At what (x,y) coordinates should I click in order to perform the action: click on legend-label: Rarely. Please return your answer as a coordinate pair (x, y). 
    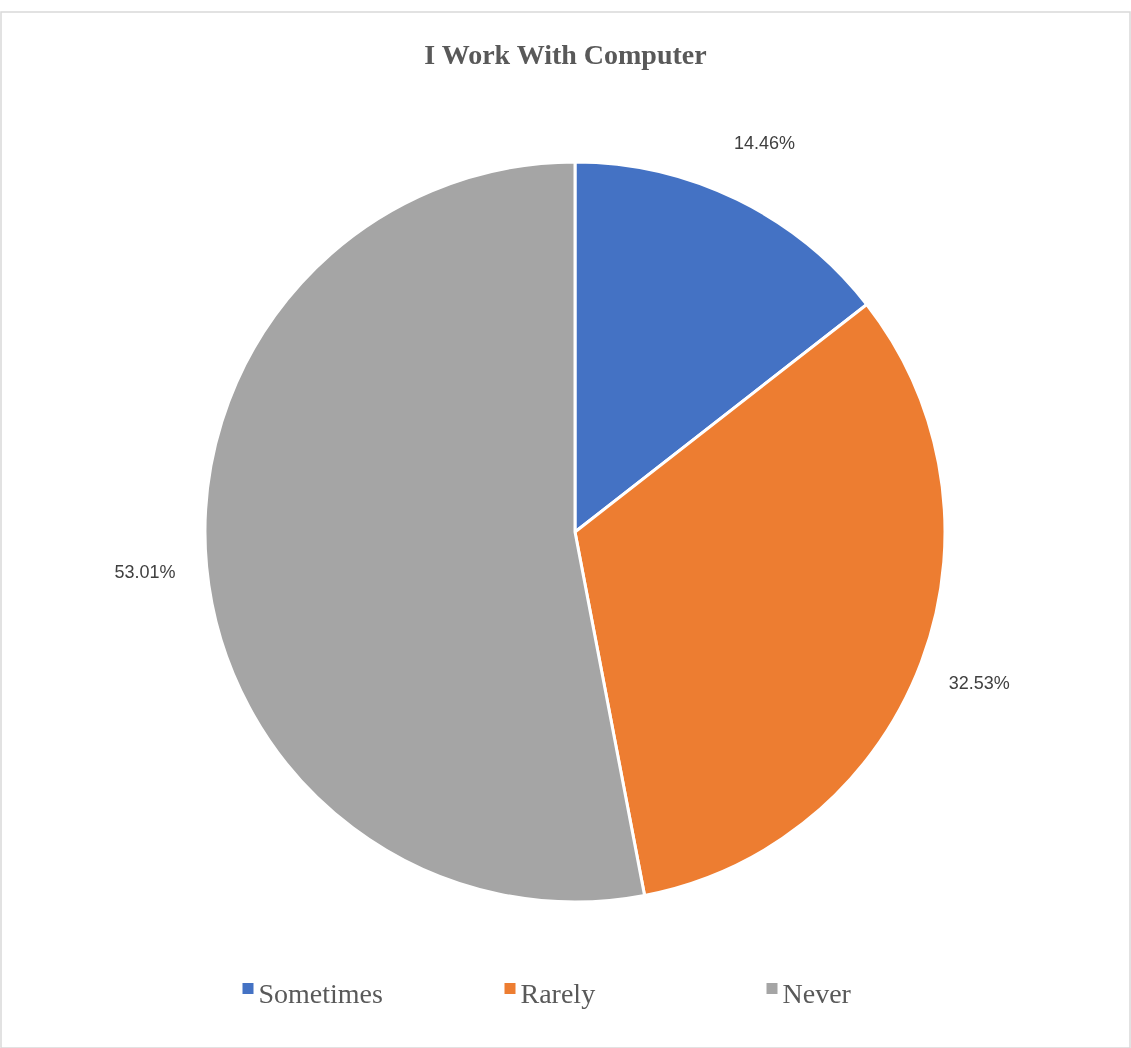
    Looking at the image, I should click on (558, 994).